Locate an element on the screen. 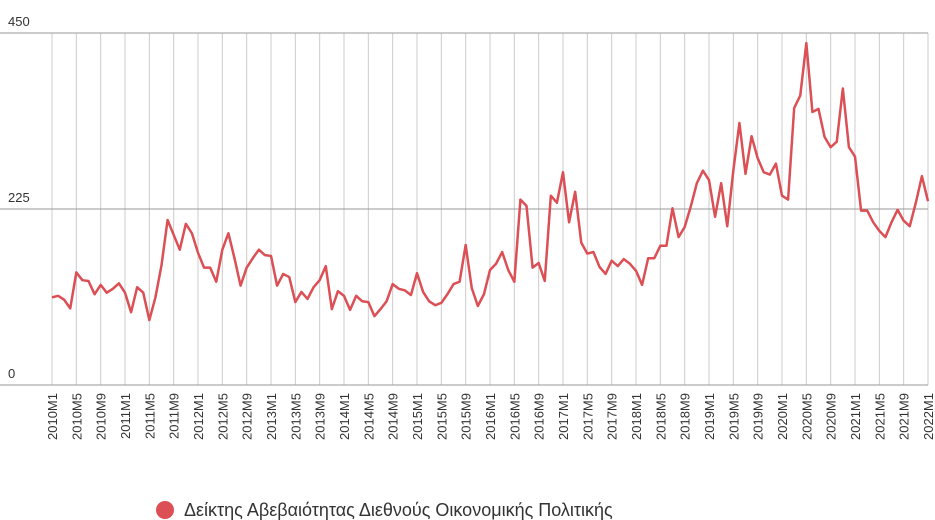 Image resolution: width=935 pixels, height=520 pixels. x-tick-label: 2015M1 is located at coordinates (417, 416).